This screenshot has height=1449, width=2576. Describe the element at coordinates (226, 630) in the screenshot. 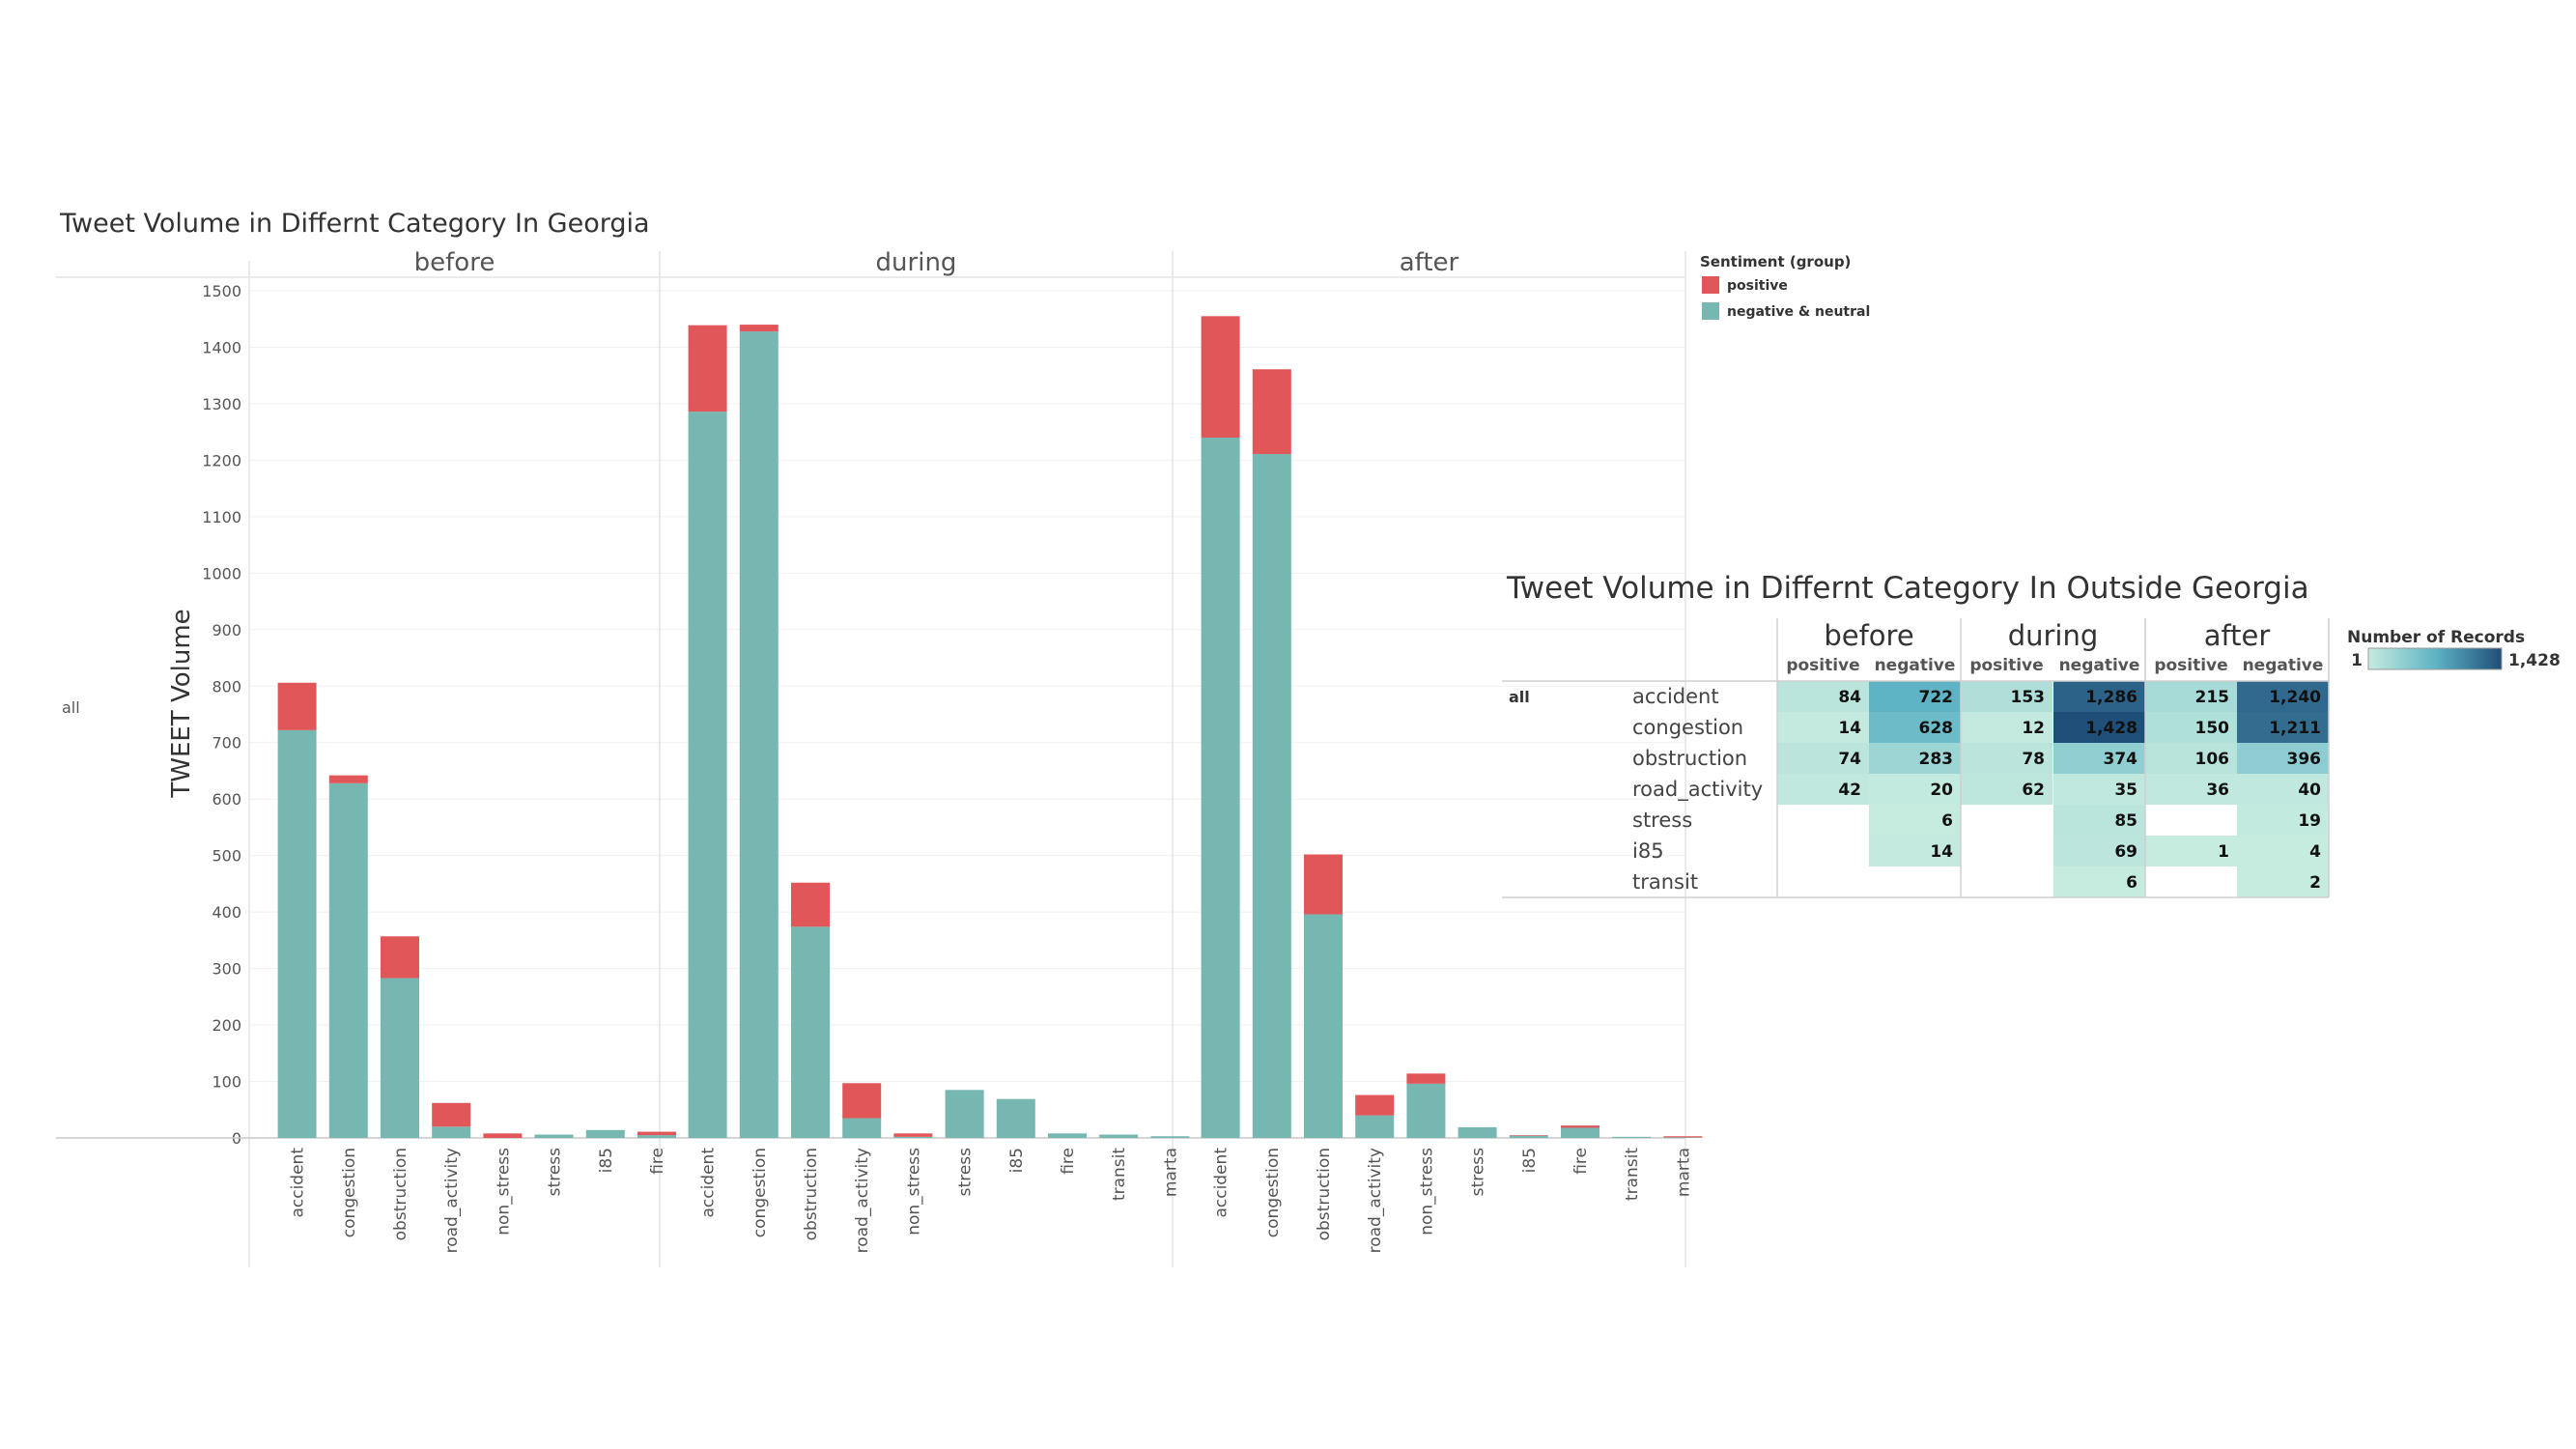

I see `y-tick-label: 900` at that location.